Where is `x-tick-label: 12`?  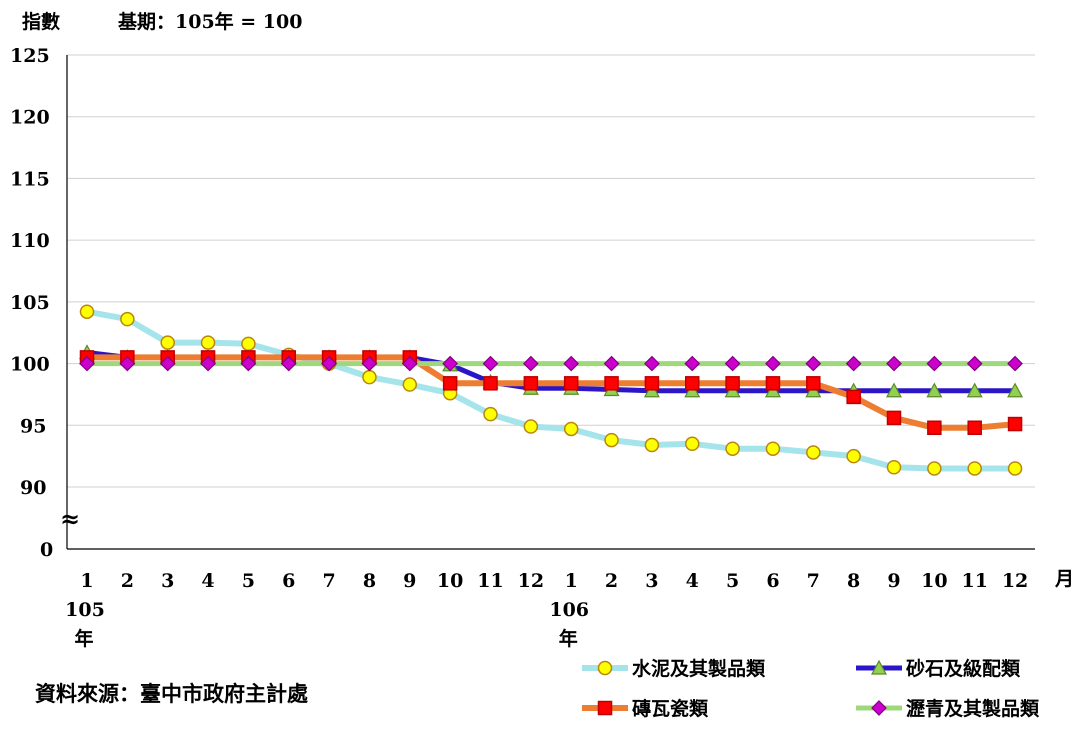
x-tick-label: 12 is located at coordinates (531, 581).